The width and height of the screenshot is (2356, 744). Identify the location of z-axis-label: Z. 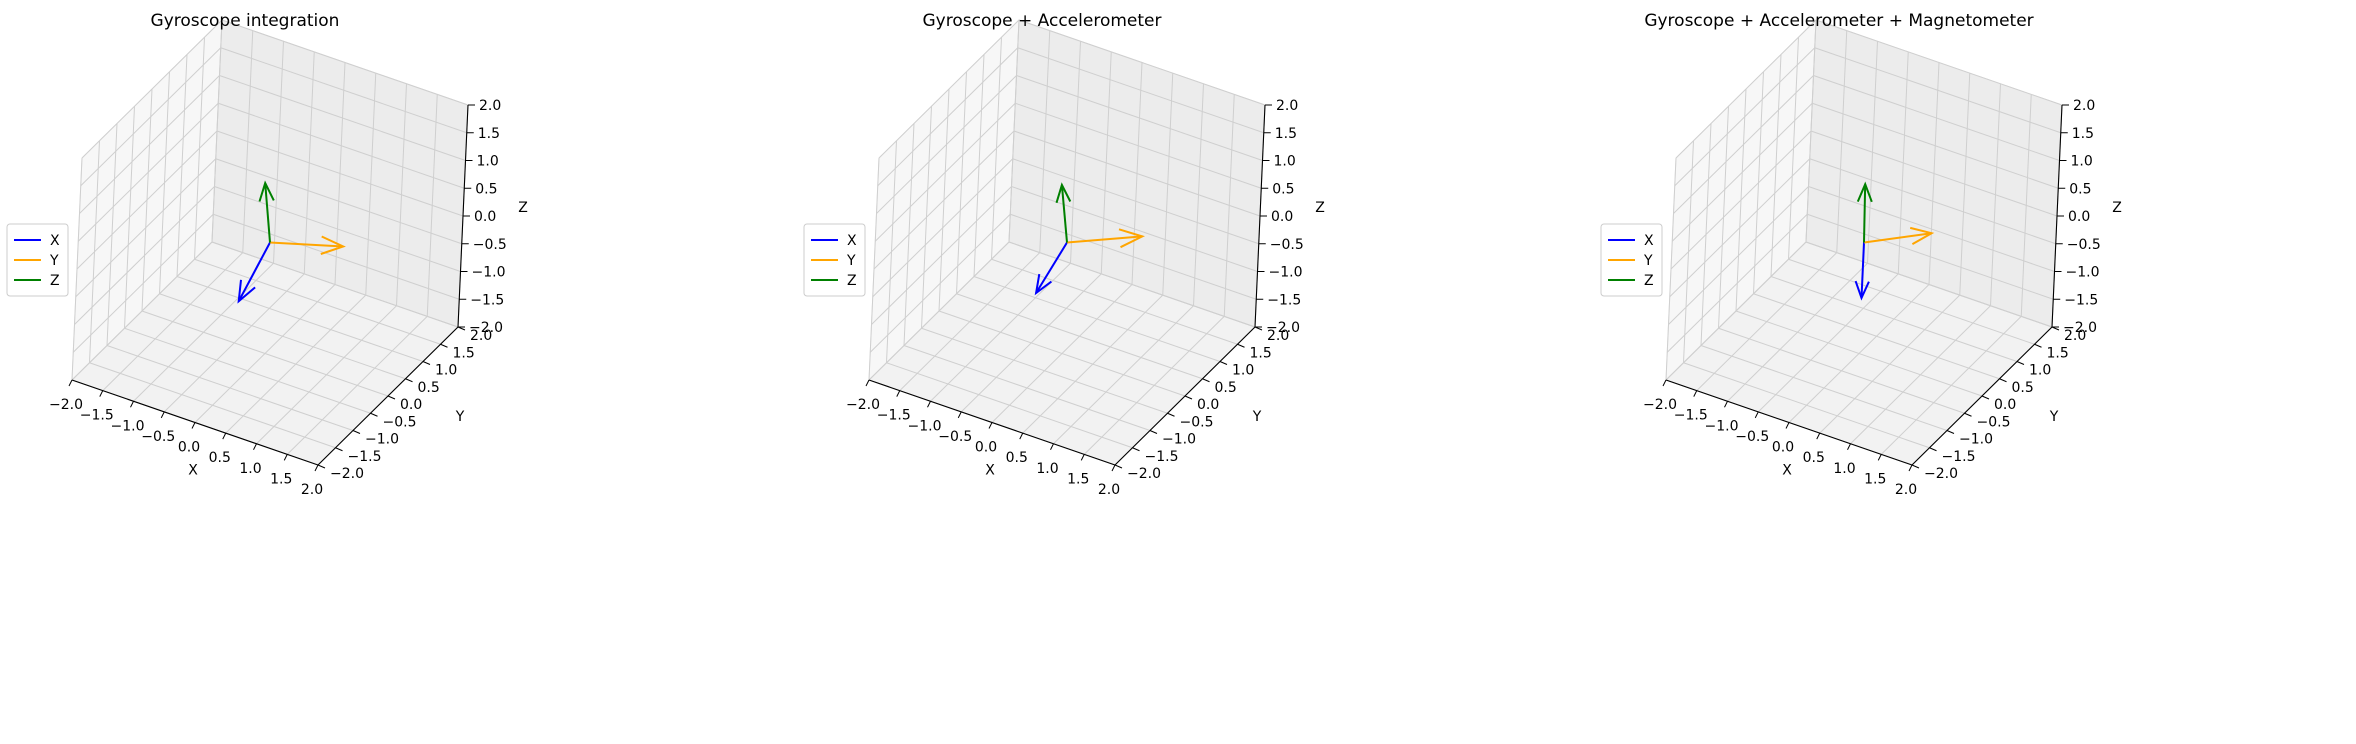
(2117, 208).